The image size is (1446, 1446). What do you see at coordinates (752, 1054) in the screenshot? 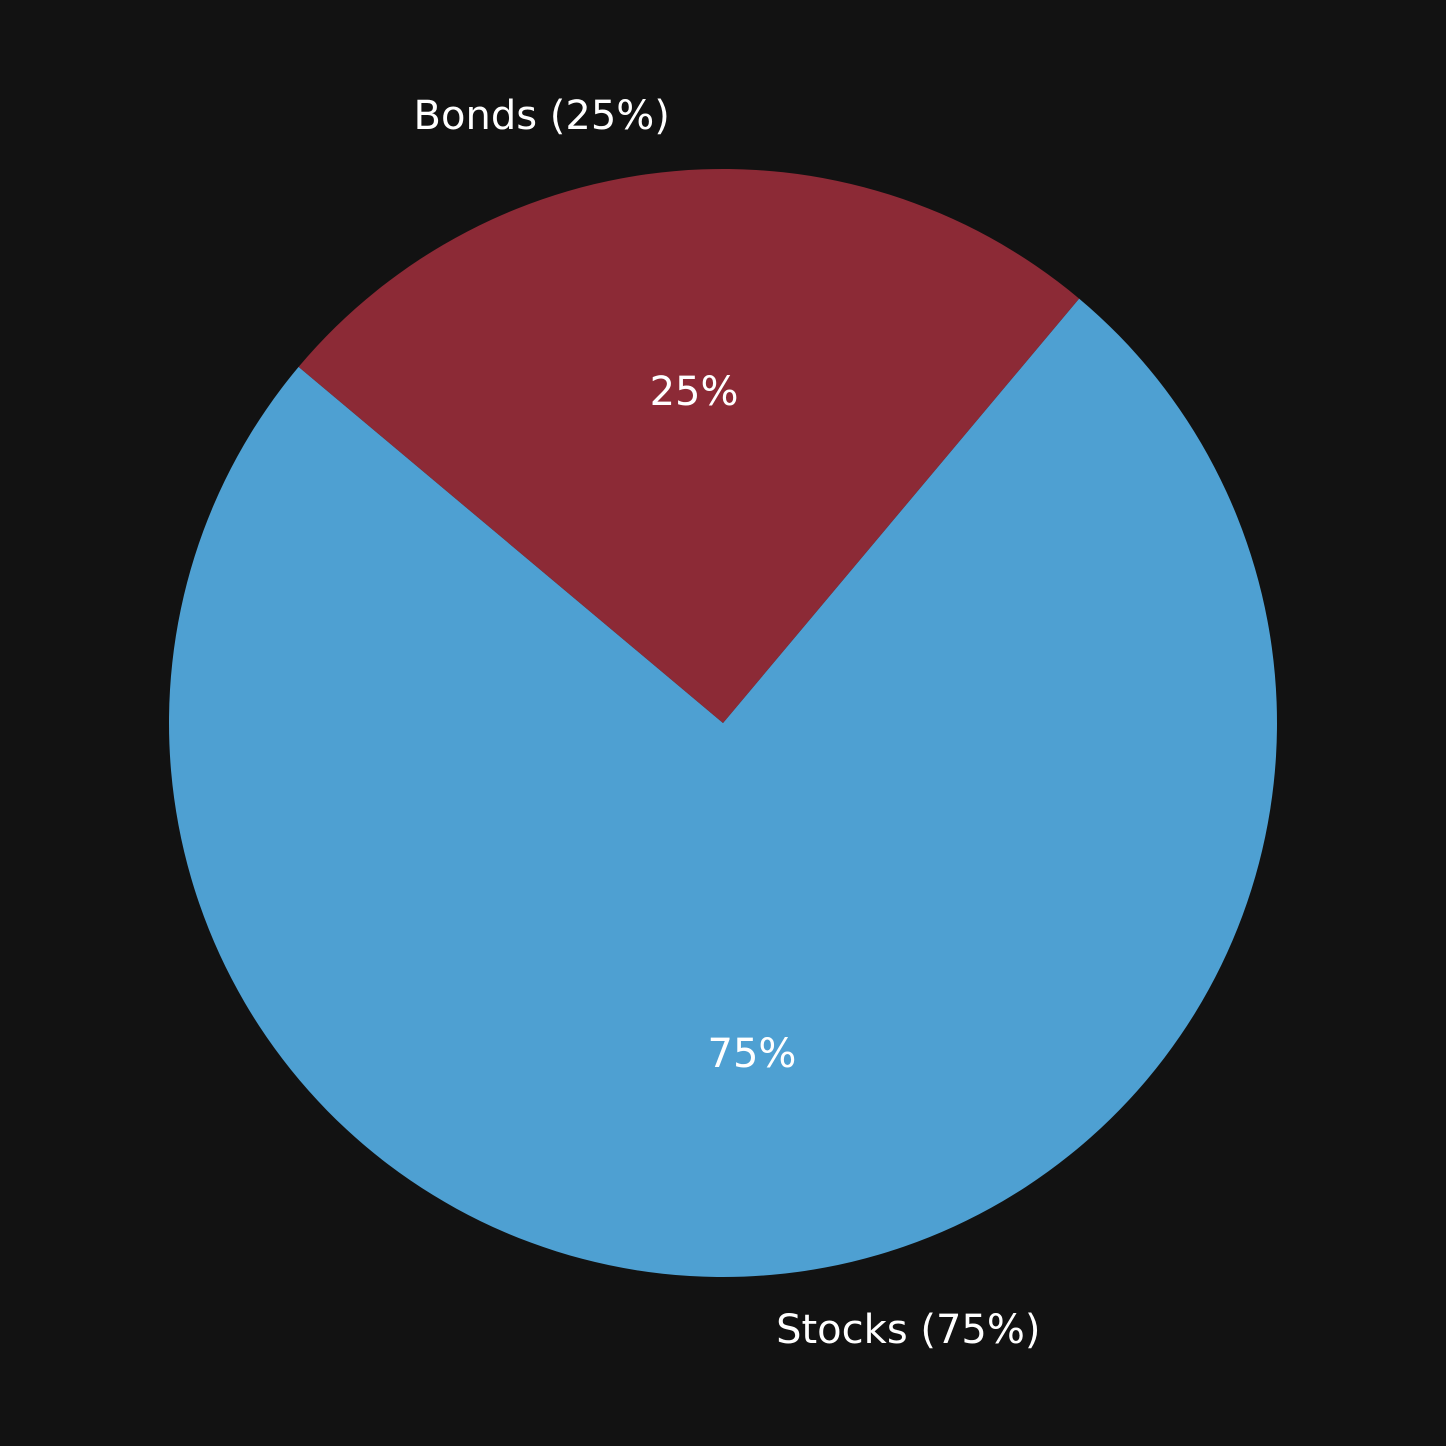
I see `pie-percent-label-stocks: 75%` at bounding box center [752, 1054].